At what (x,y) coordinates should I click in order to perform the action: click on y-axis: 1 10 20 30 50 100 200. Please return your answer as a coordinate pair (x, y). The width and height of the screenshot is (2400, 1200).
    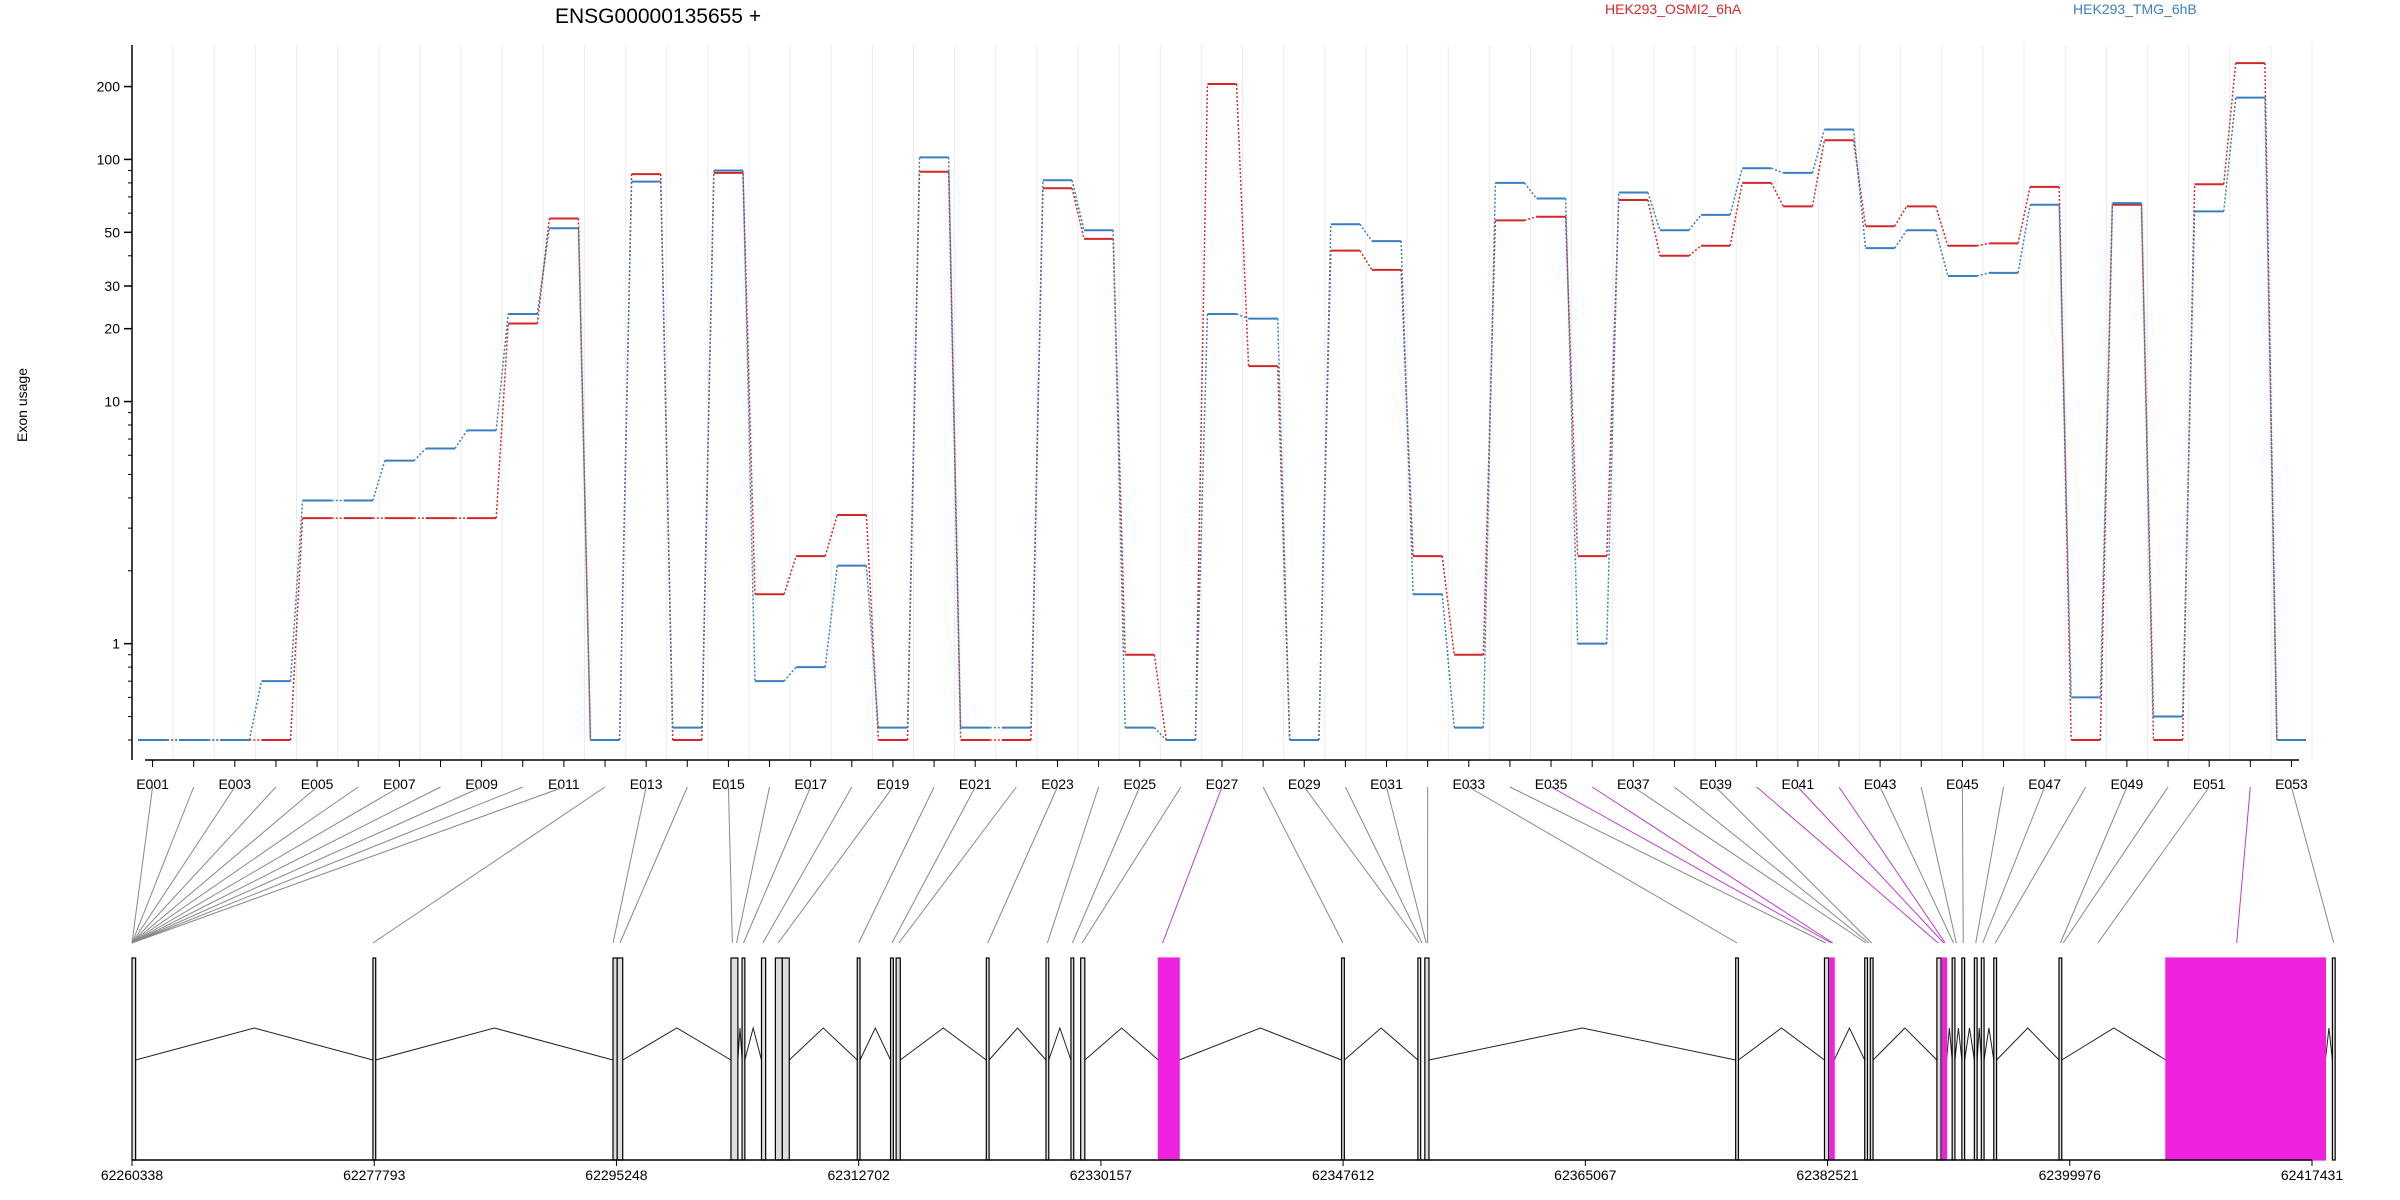
    Looking at the image, I should click on (115, 402).